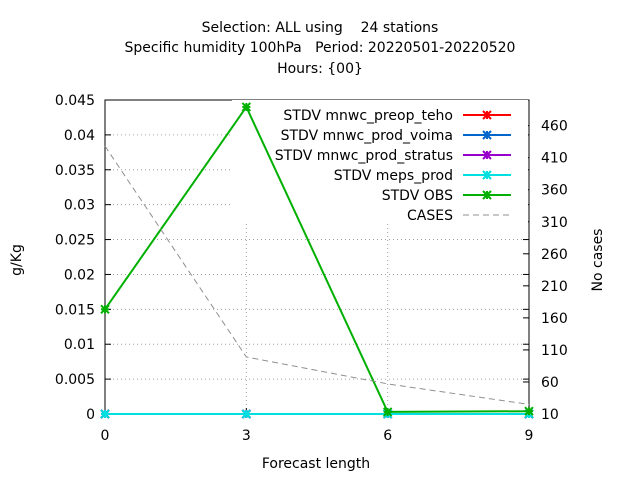  I want to click on x-tick-label-3: 9, so click(529, 436).